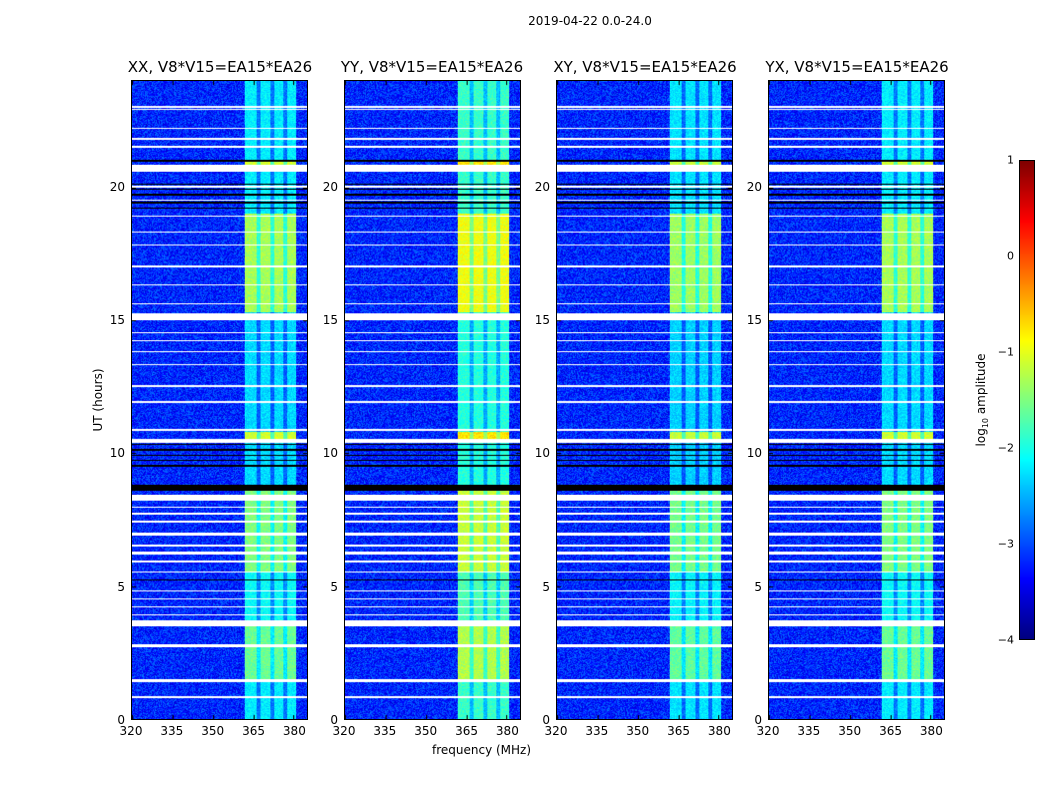 This screenshot has width=1050, height=800. I want to click on heatmap-panel-yy, so click(432, 400).